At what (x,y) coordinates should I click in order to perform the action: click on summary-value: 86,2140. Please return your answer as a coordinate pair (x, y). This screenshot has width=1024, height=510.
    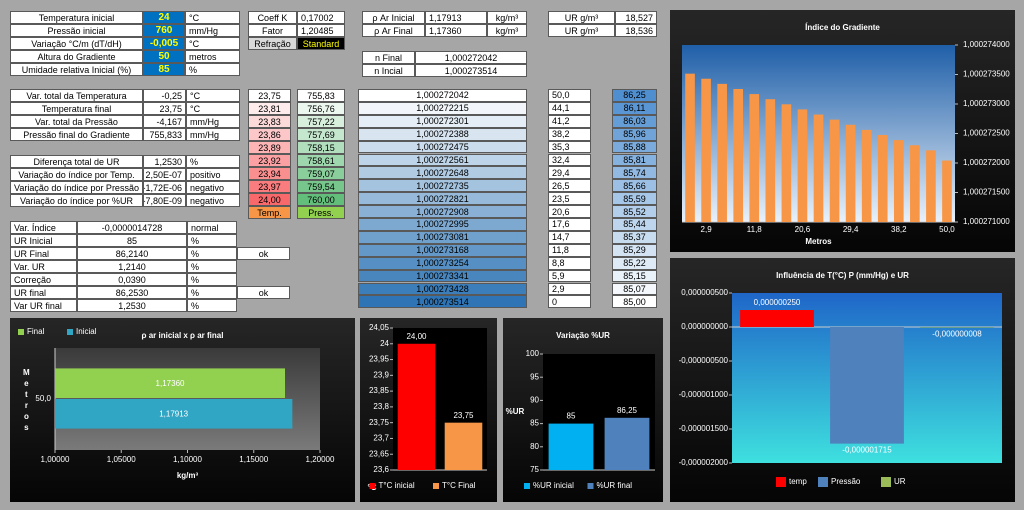
    Looking at the image, I should click on (132, 253).